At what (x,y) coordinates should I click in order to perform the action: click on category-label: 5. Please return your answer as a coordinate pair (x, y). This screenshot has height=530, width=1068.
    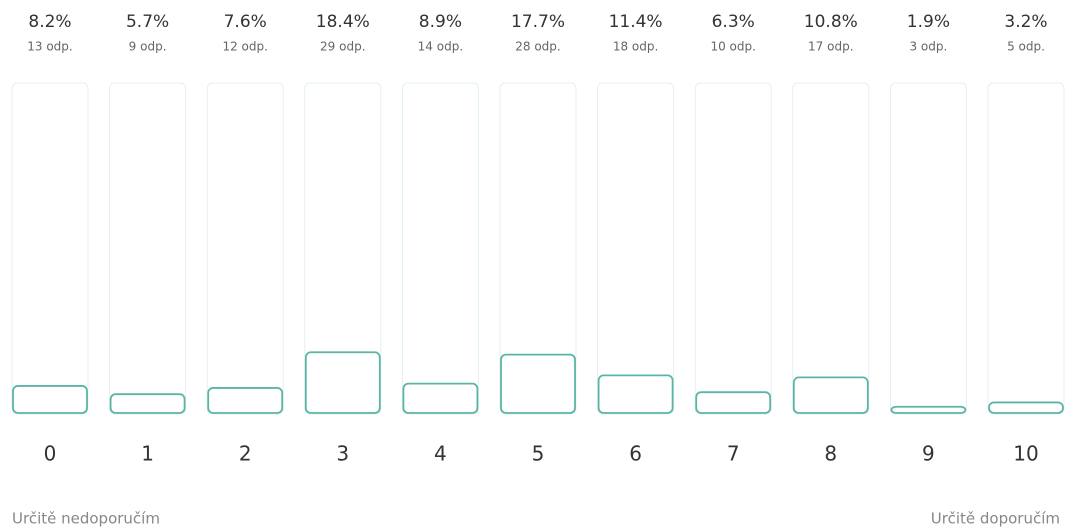
    Looking at the image, I should click on (538, 454).